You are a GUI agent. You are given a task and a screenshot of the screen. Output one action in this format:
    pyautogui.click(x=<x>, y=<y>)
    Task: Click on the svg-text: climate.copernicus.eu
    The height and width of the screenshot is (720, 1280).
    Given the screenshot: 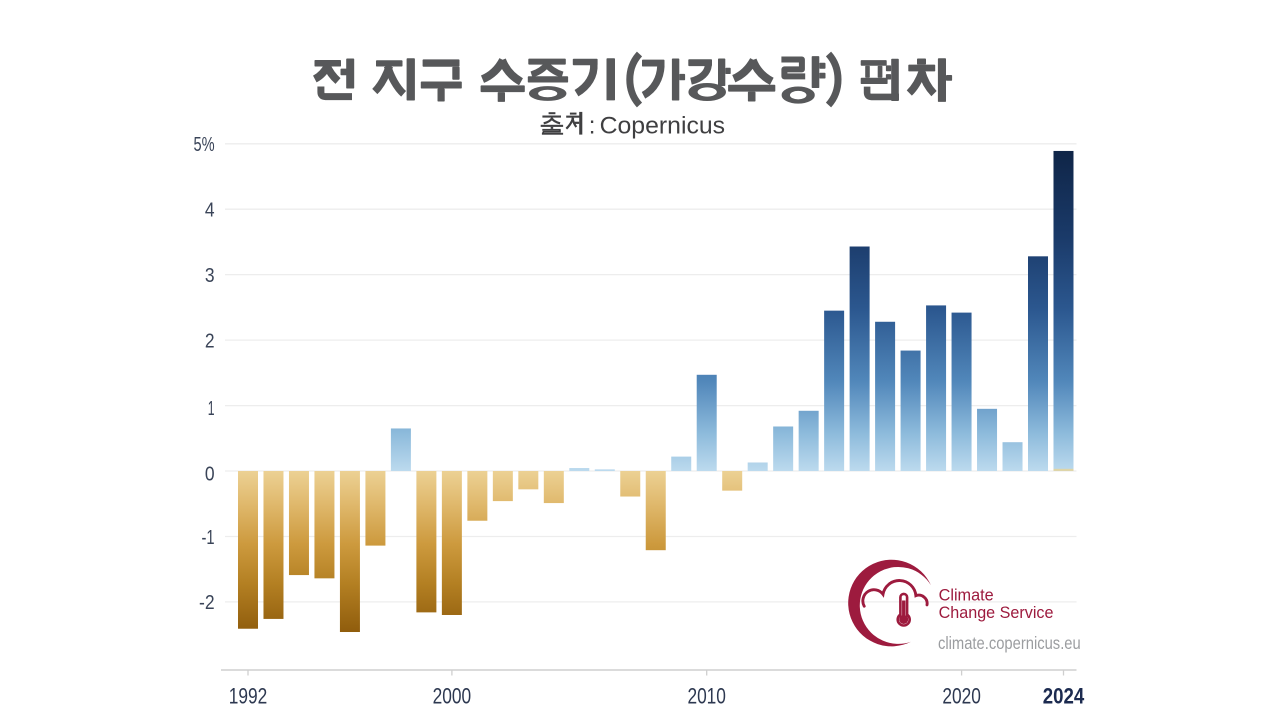 What is the action you would take?
    pyautogui.click(x=1009, y=643)
    